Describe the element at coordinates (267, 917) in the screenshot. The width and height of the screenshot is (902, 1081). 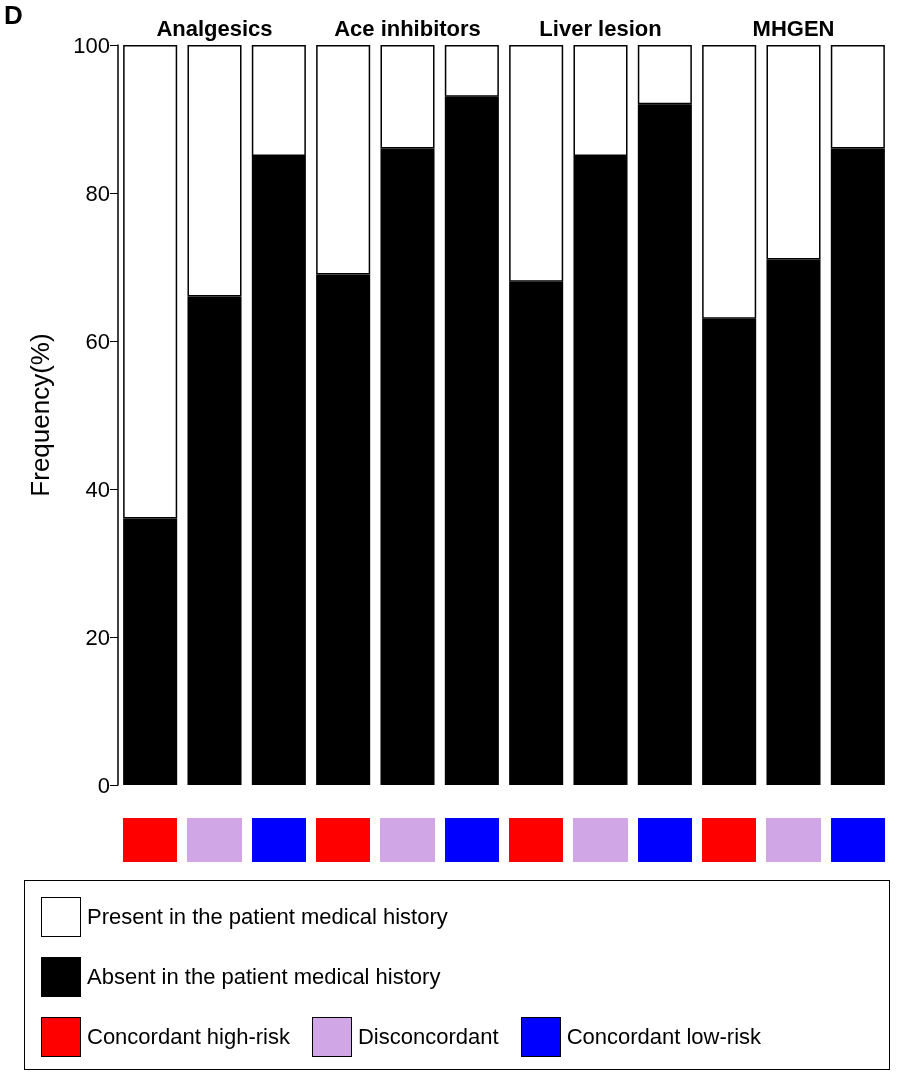
I see `legend-label: Present in the patient medical history` at that location.